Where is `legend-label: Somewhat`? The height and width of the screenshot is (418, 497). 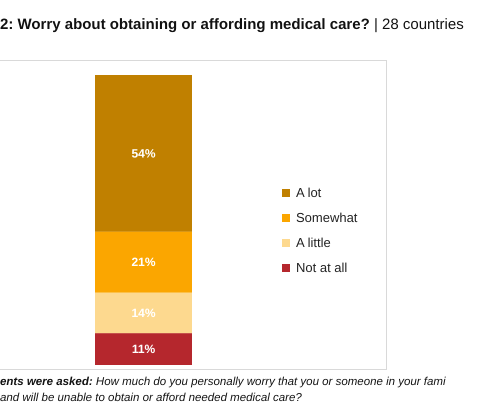 legend-label: Somewhat is located at coordinates (327, 217).